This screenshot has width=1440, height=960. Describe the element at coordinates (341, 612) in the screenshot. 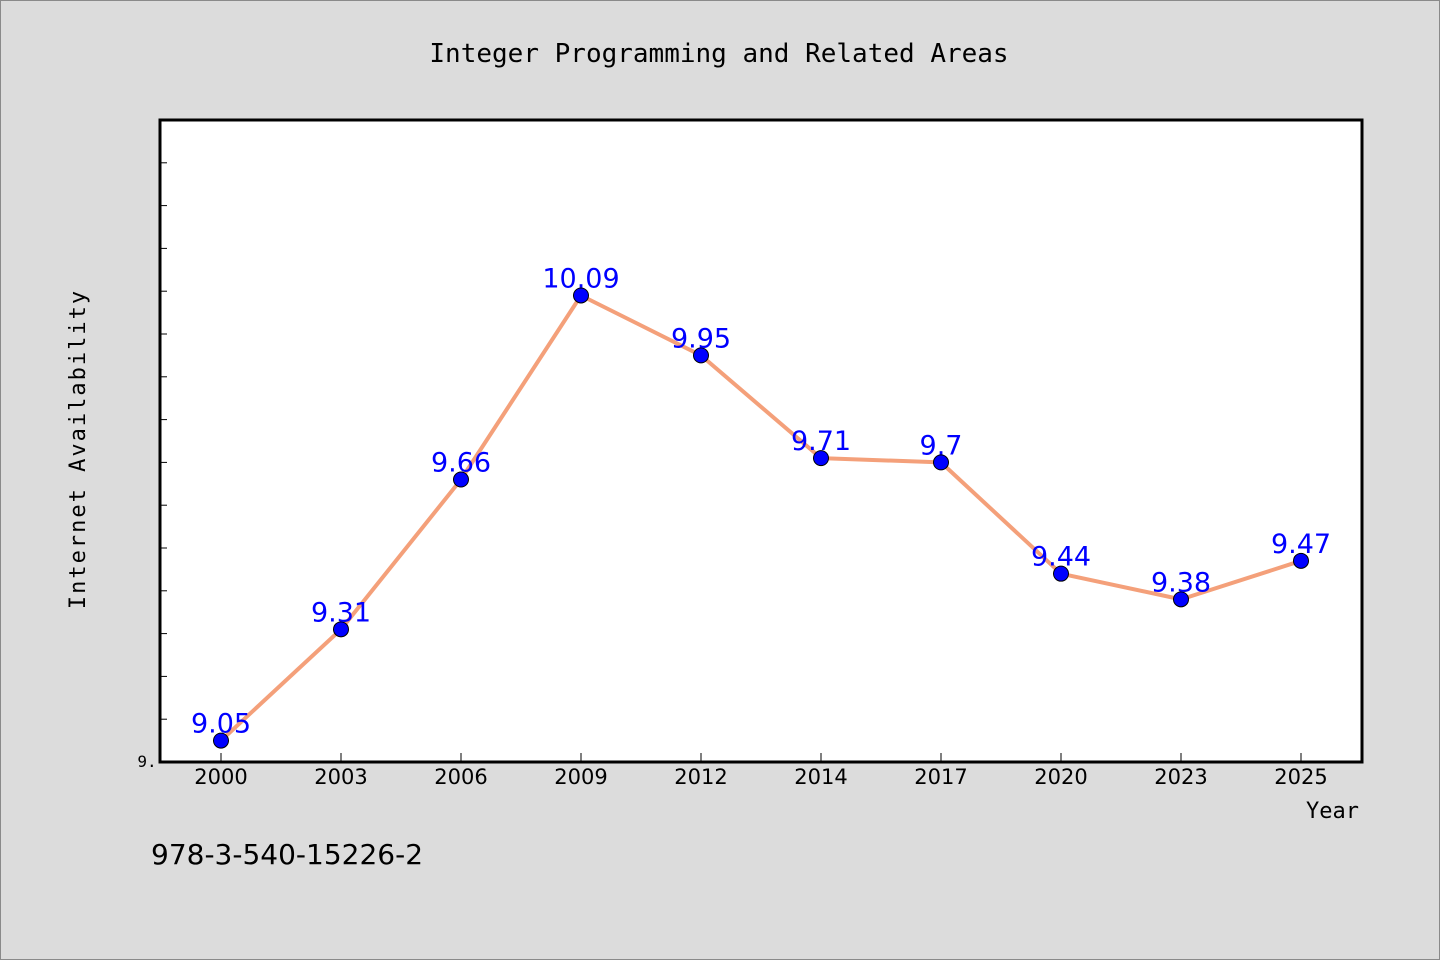

I see `data-label-2003: 9.31` at that location.